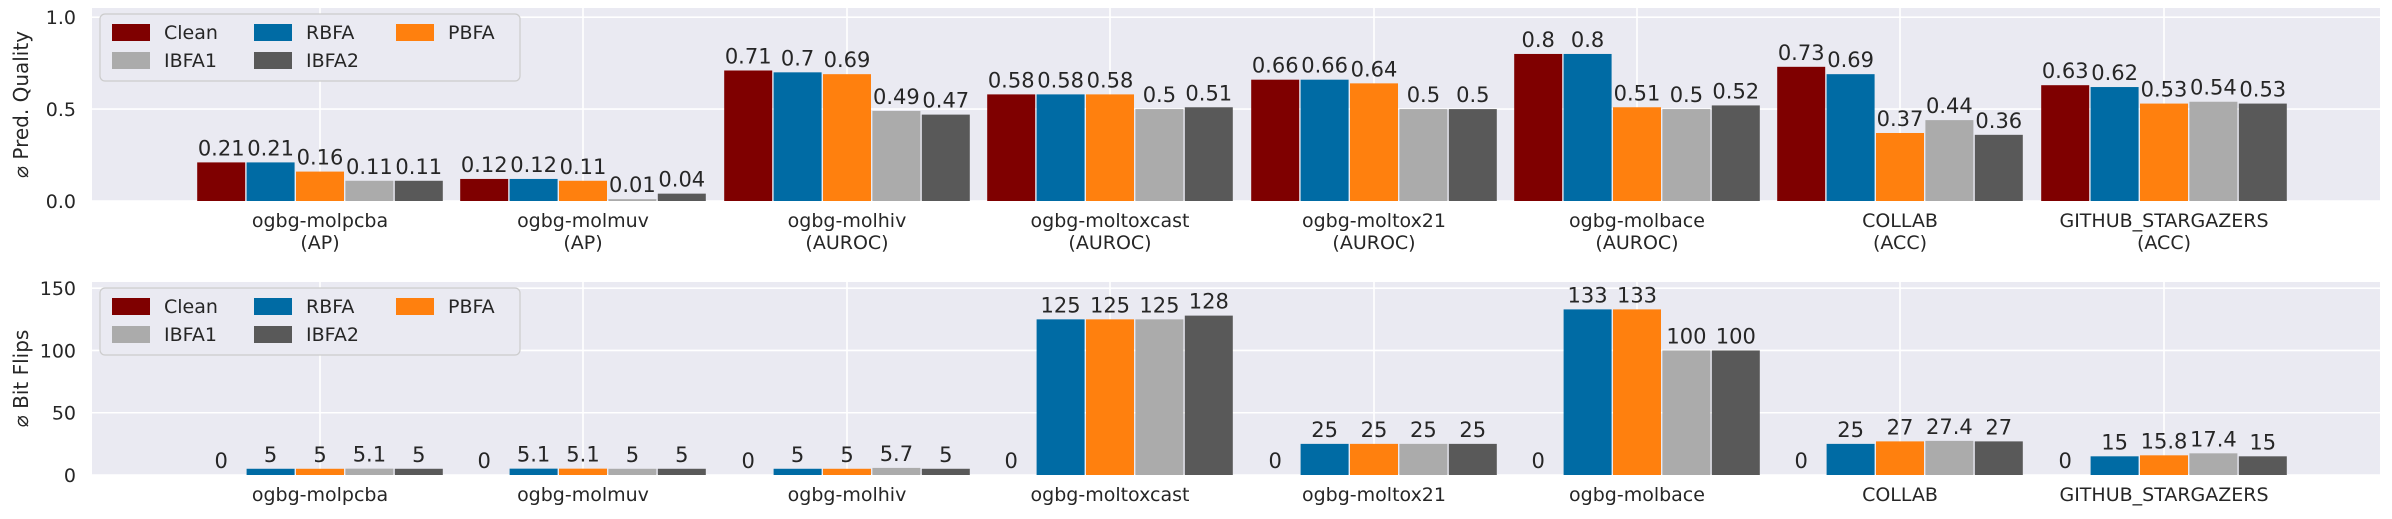  What do you see at coordinates (945, 101) in the screenshot?
I see `data-label: 0.47` at bounding box center [945, 101].